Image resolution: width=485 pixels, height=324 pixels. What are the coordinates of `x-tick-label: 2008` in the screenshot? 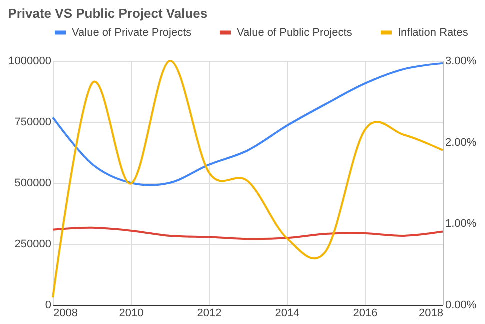 It's located at (66, 314).